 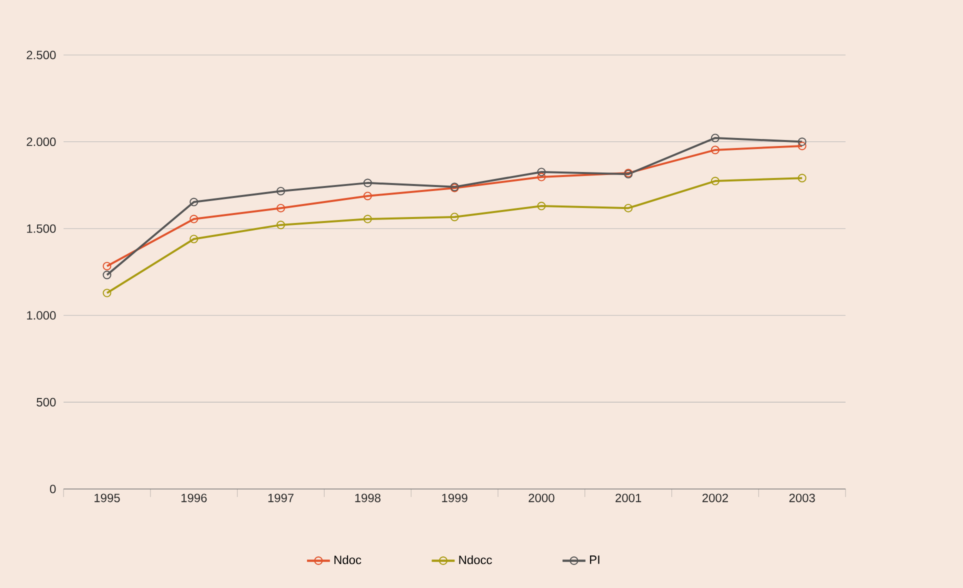 I want to click on y-tick-label: 0, so click(x=53, y=489).